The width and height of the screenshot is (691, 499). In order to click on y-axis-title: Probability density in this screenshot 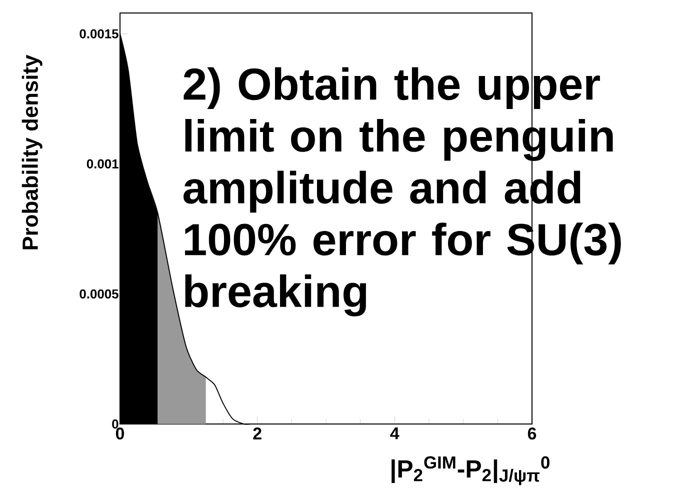, I will do `click(32, 152)`.